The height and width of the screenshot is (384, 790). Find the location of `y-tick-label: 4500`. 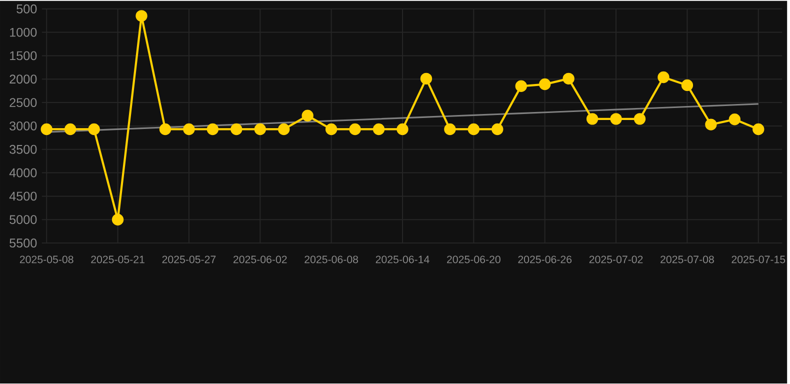

y-tick-label: 4500 is located at coordinates (23, 196).